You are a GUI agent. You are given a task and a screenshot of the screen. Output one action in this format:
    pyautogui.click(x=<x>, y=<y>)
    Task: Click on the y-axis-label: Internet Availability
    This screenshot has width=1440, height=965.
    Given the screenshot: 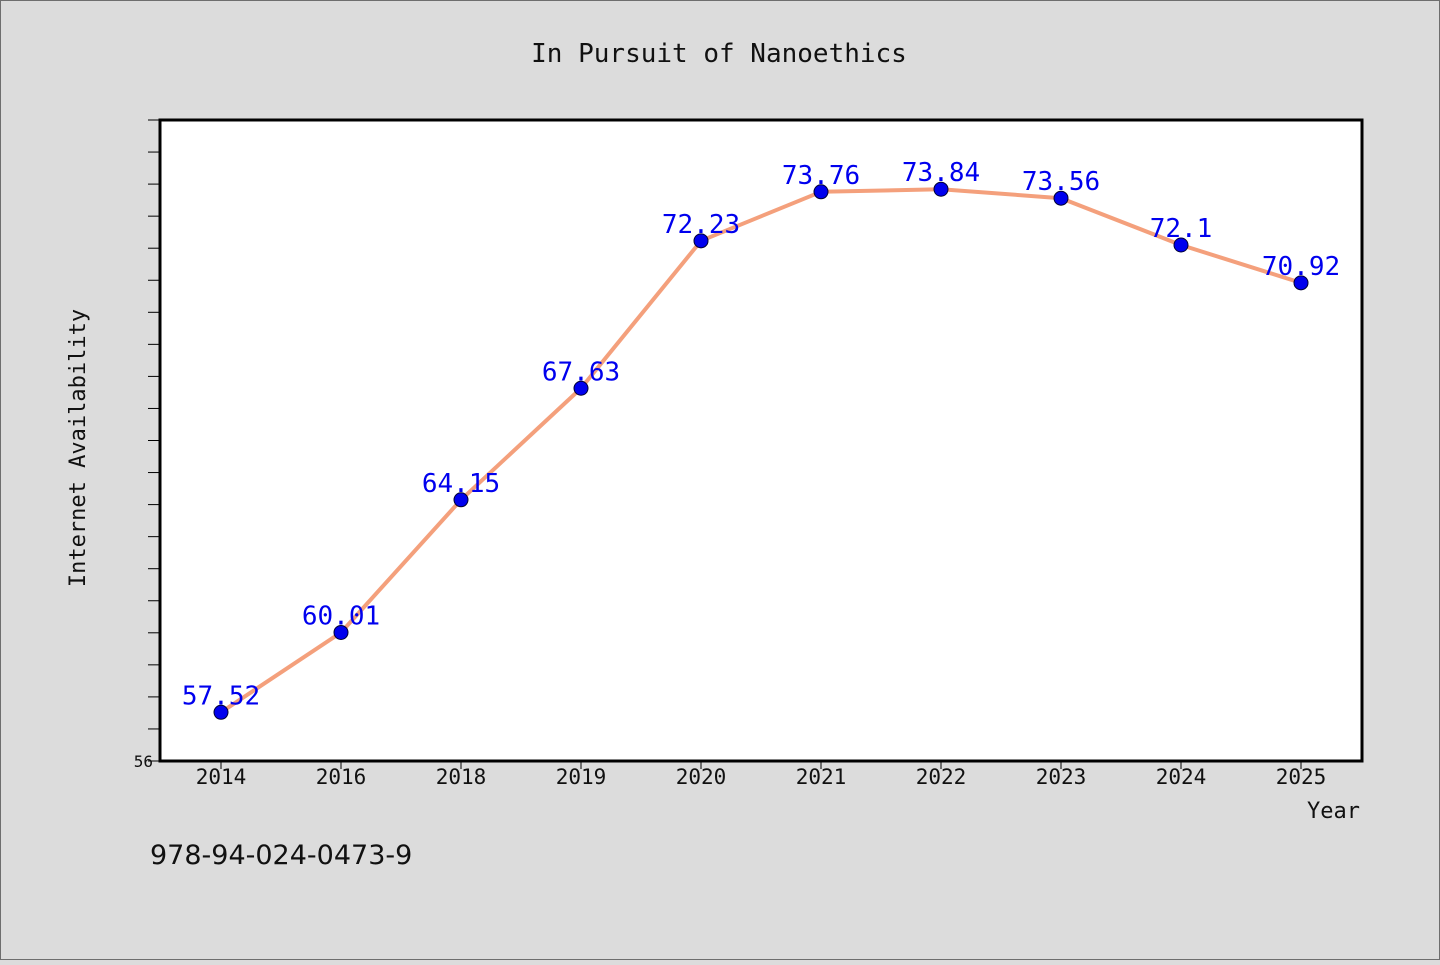 What is the action you would take?
    pyautogui.click(x=78, y=448)
    